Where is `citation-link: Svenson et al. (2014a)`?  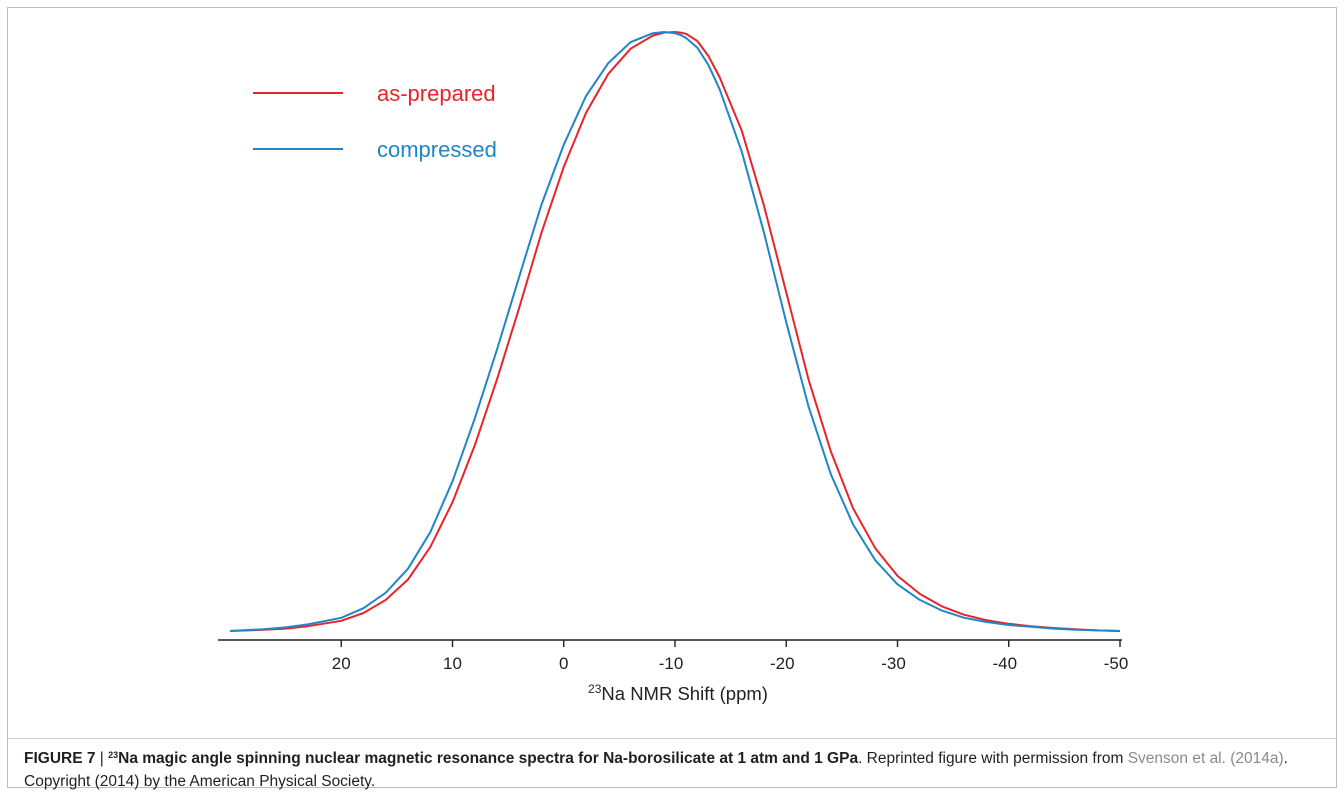 citation-link: Svenson et al. (2014a) is located at coordinates (1205, 758).